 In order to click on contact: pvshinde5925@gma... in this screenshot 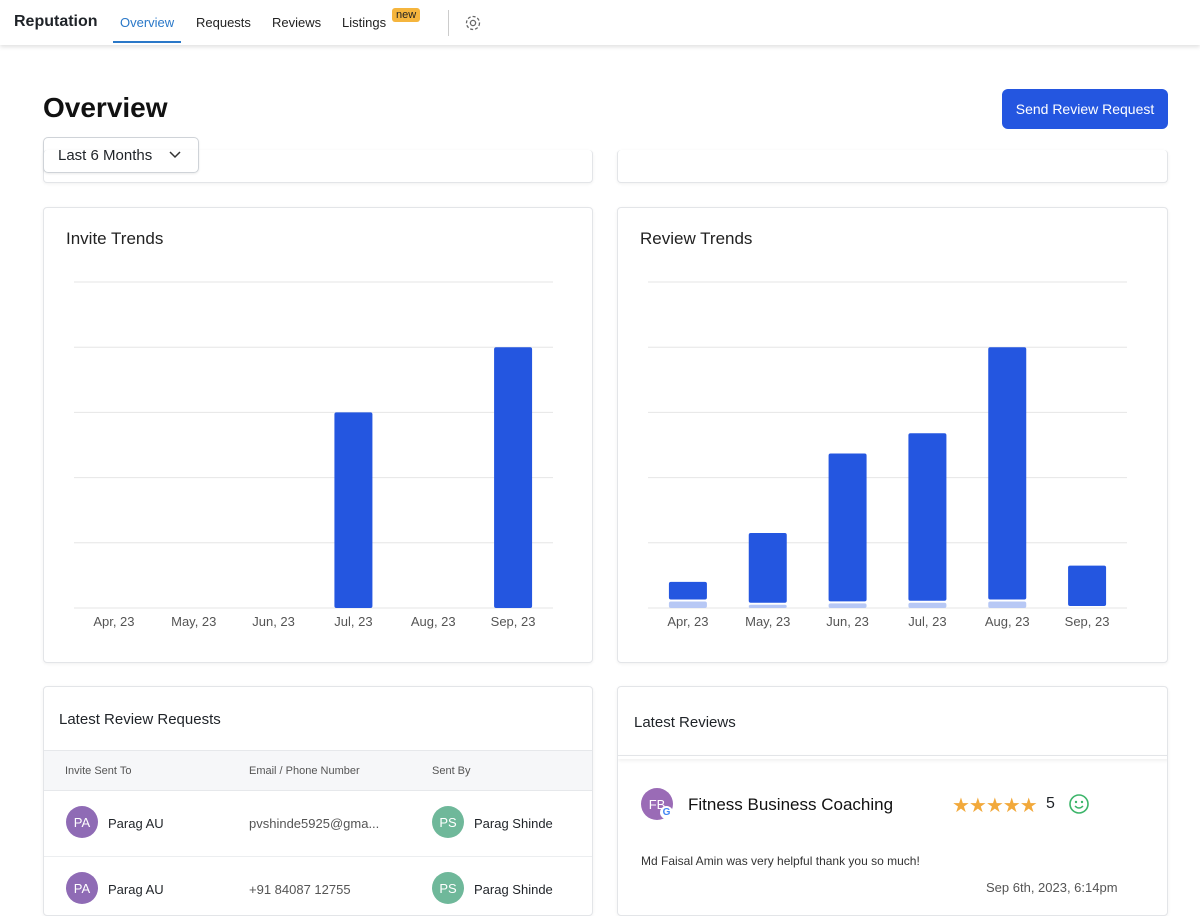, I will do `click(314, 823)`.